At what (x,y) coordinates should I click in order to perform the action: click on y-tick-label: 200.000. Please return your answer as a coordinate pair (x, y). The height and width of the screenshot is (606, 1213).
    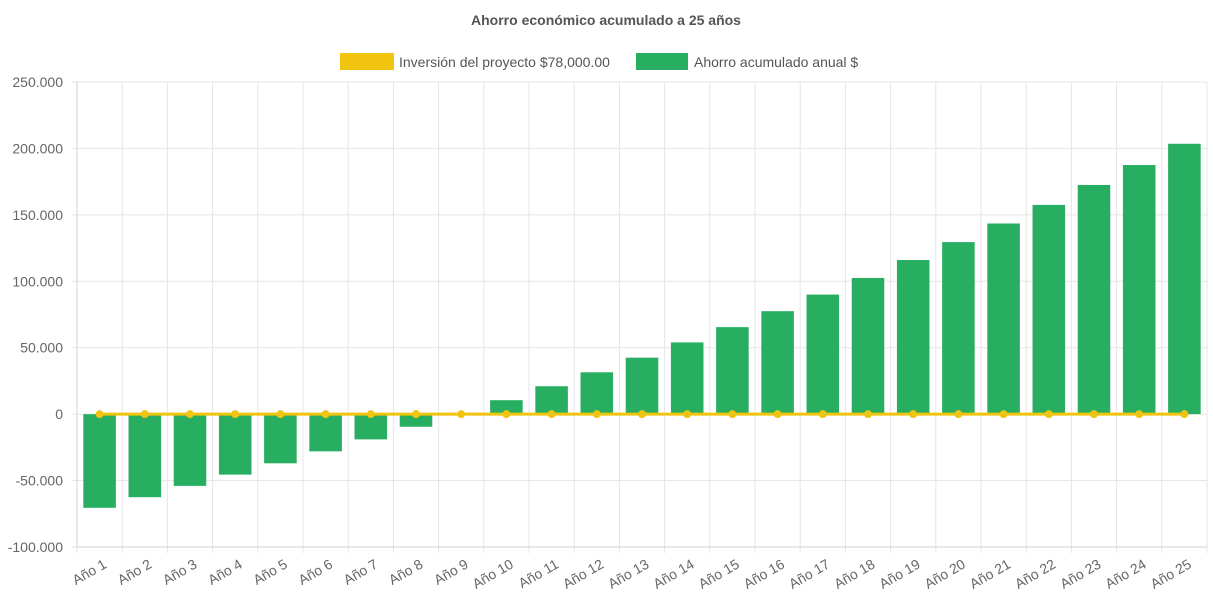
    Looking at the image, I should click on (37, 148).